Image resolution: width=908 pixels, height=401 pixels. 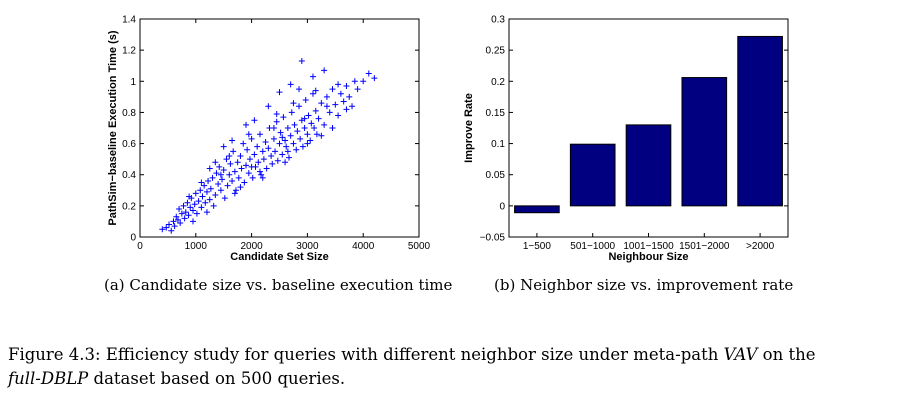 What do you see at coordinates (740, 354) in the screenshot?
I see `caption-metapath: VAV` at bounding box center [740, 354].